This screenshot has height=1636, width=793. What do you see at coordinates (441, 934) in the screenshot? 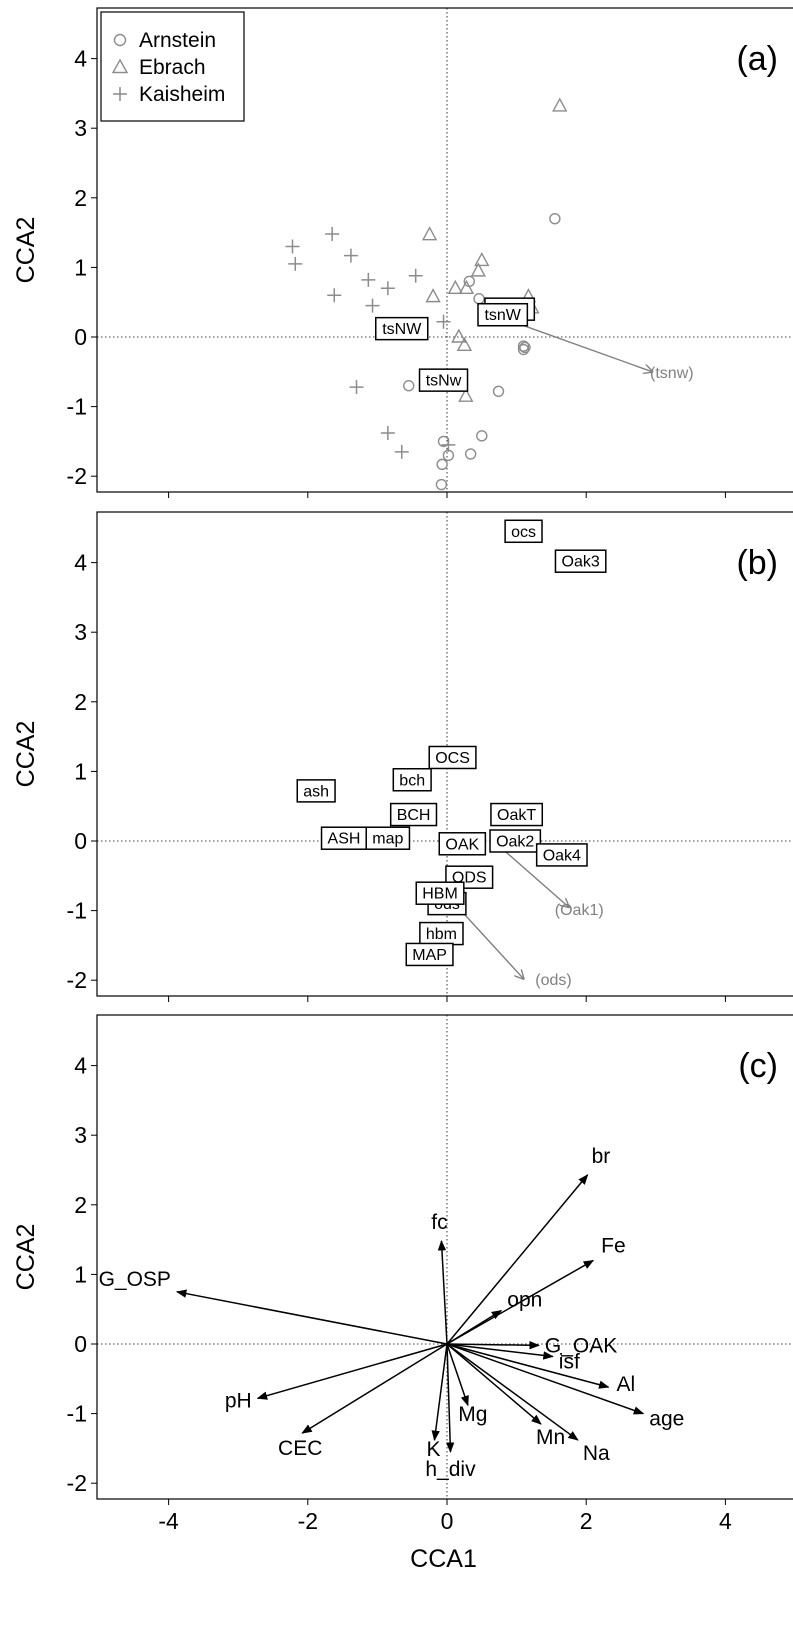
I see `label-text: hbm` at bounding box center [441, 934].